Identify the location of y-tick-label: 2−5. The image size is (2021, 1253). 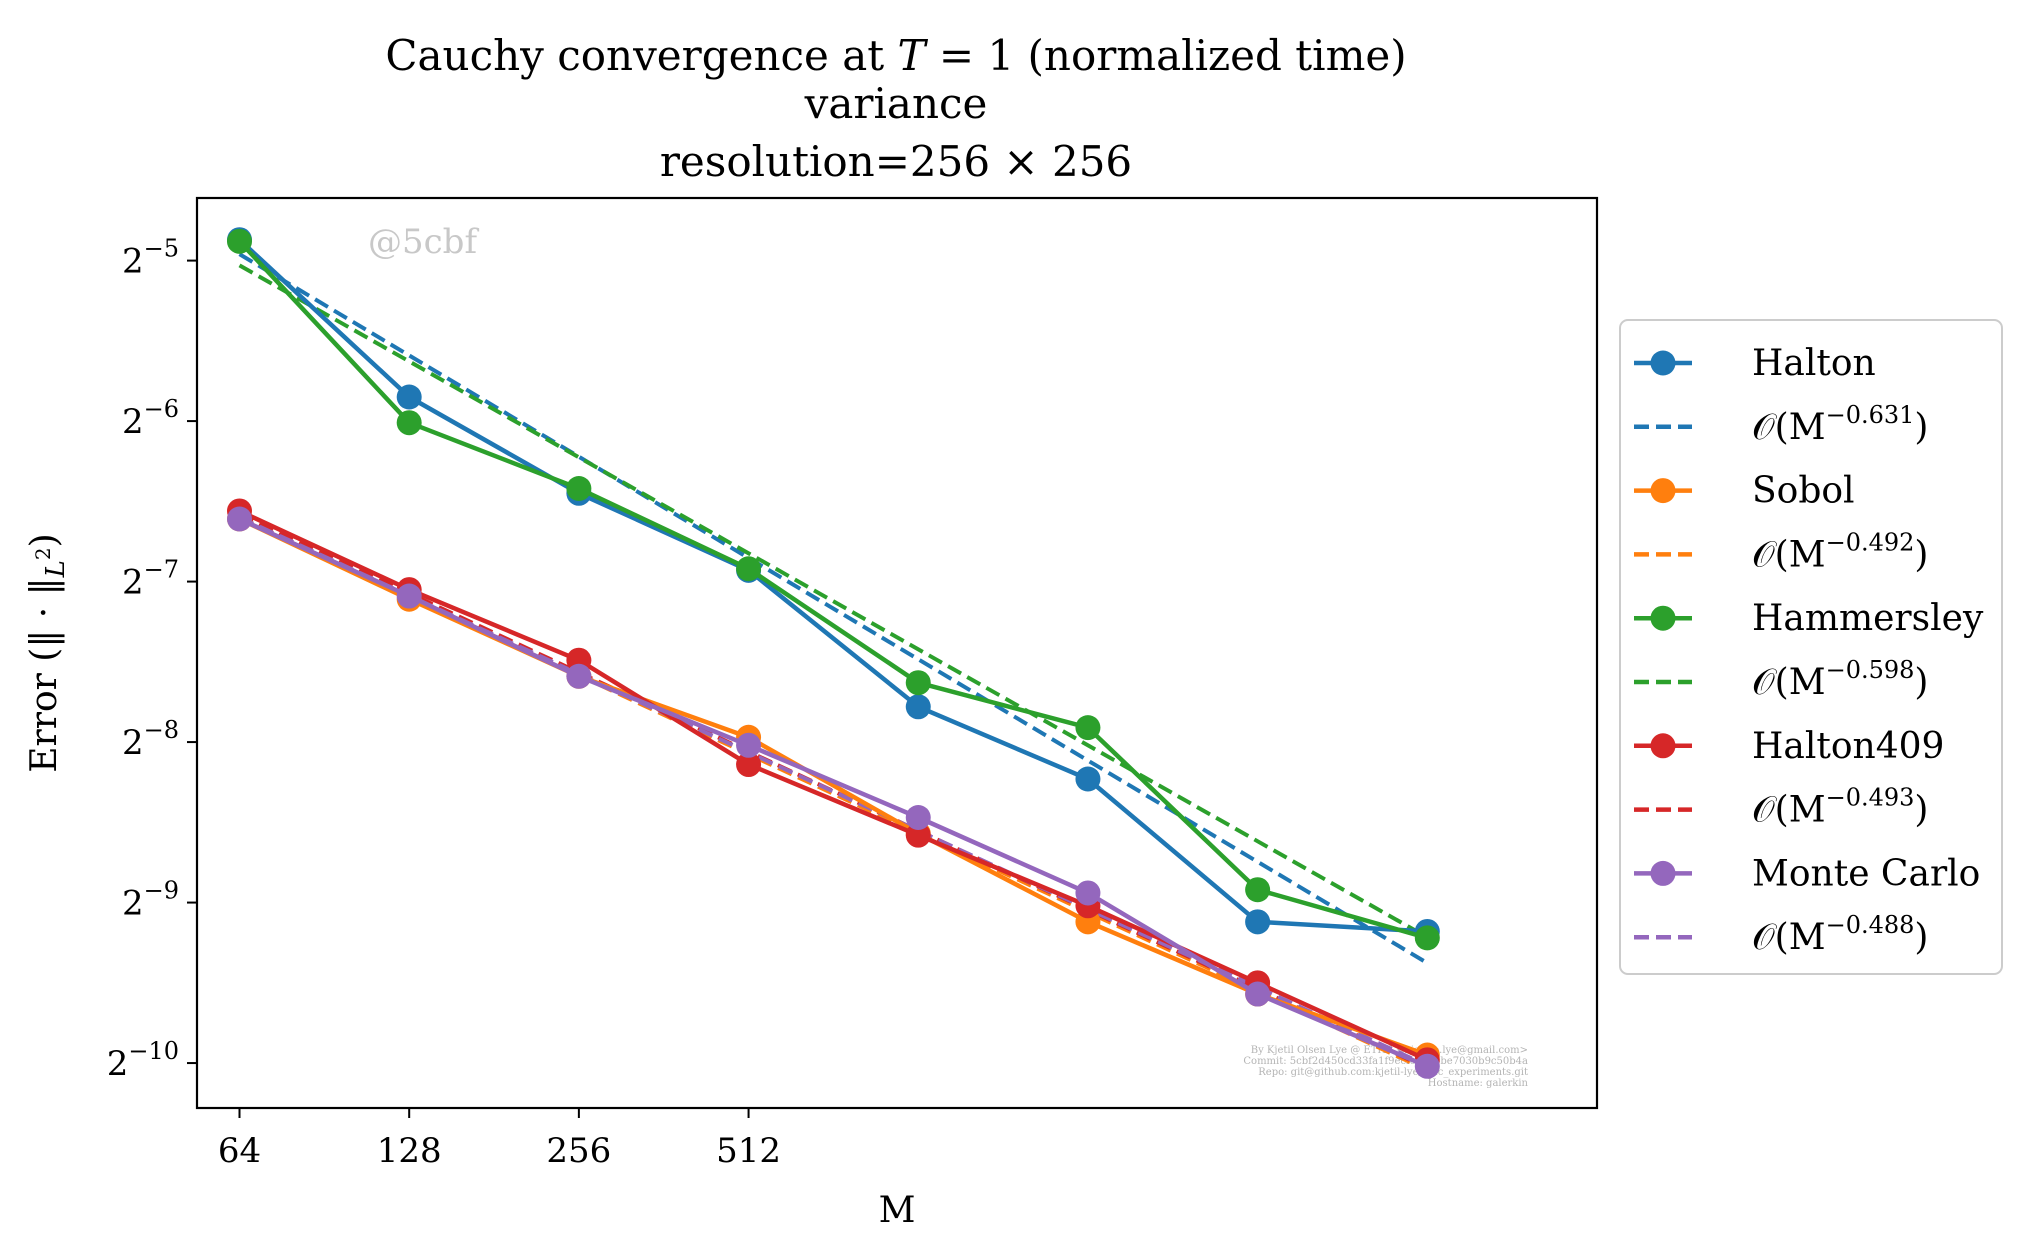
(150, 258).